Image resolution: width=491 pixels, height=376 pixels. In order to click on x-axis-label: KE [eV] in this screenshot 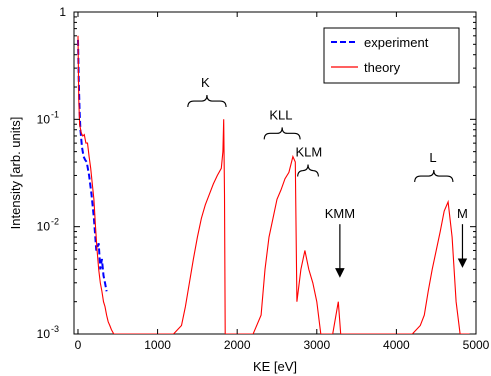, I will do `click(275, 366)`.